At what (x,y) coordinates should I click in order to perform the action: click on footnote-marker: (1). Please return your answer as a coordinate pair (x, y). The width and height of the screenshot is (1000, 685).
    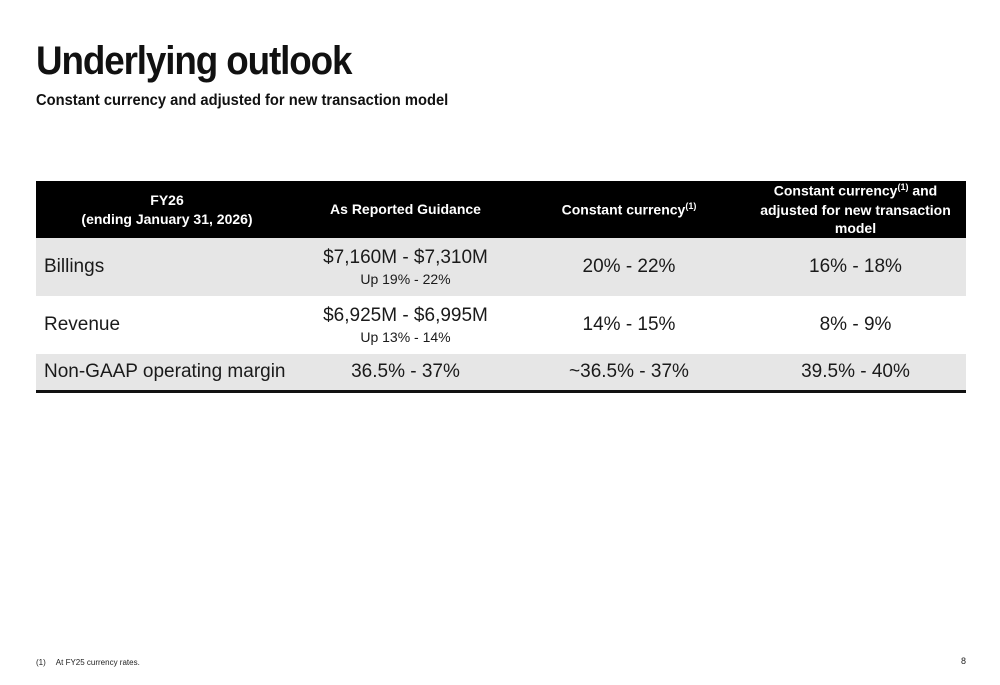
    Looking at the image, I should click on (41, 662).